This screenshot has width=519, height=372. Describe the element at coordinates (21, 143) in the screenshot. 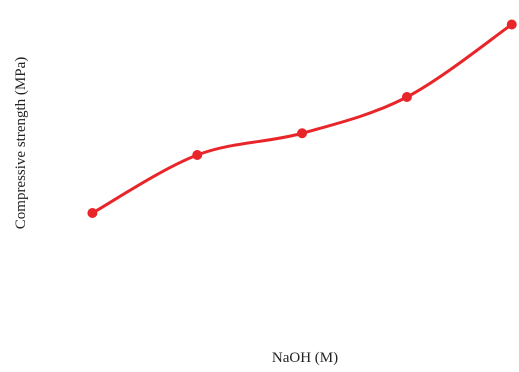

I see `y-axis-label: Compressive strength (MPa)` at that location.